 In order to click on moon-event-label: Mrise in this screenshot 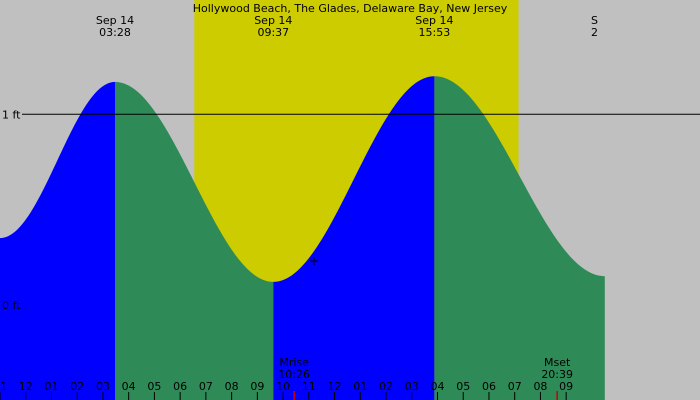, I will do `click(294, 362)`.